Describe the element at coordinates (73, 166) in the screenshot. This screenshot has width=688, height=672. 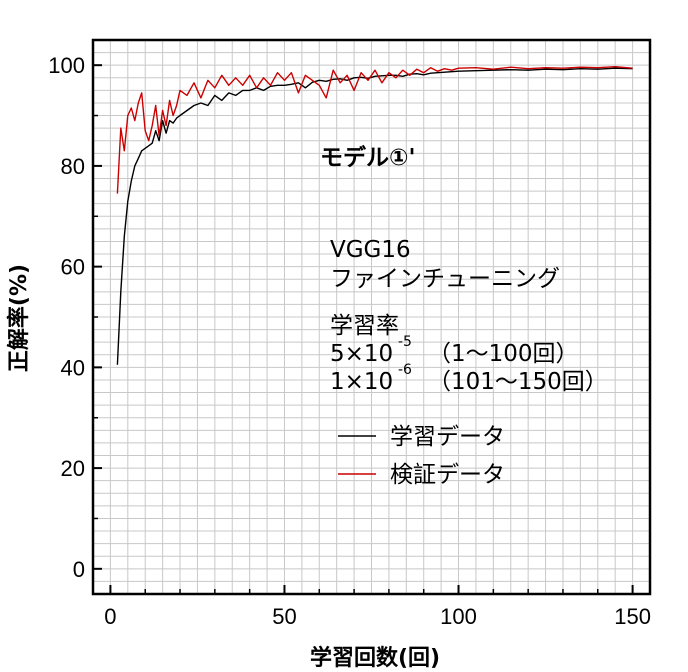
I see `y-tick-label: 80` at that location.